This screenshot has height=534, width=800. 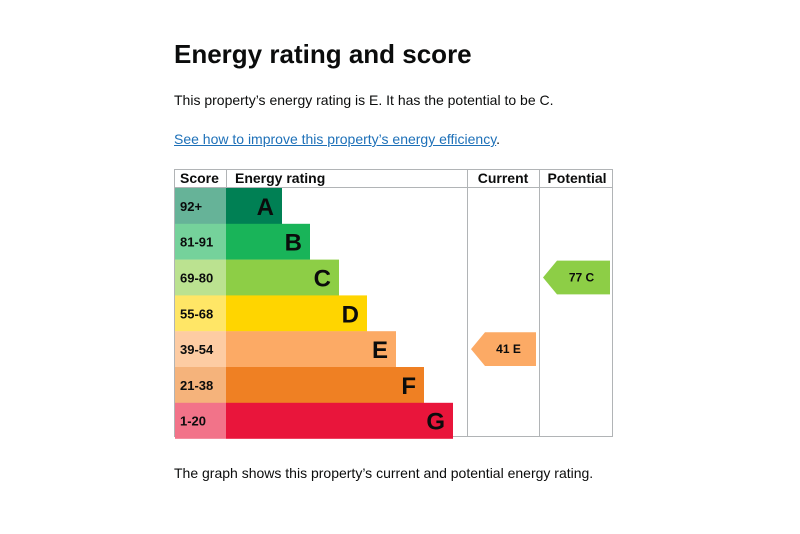 I want to click on header-energy-rating: Energy rating, so click(x=280, y=178).